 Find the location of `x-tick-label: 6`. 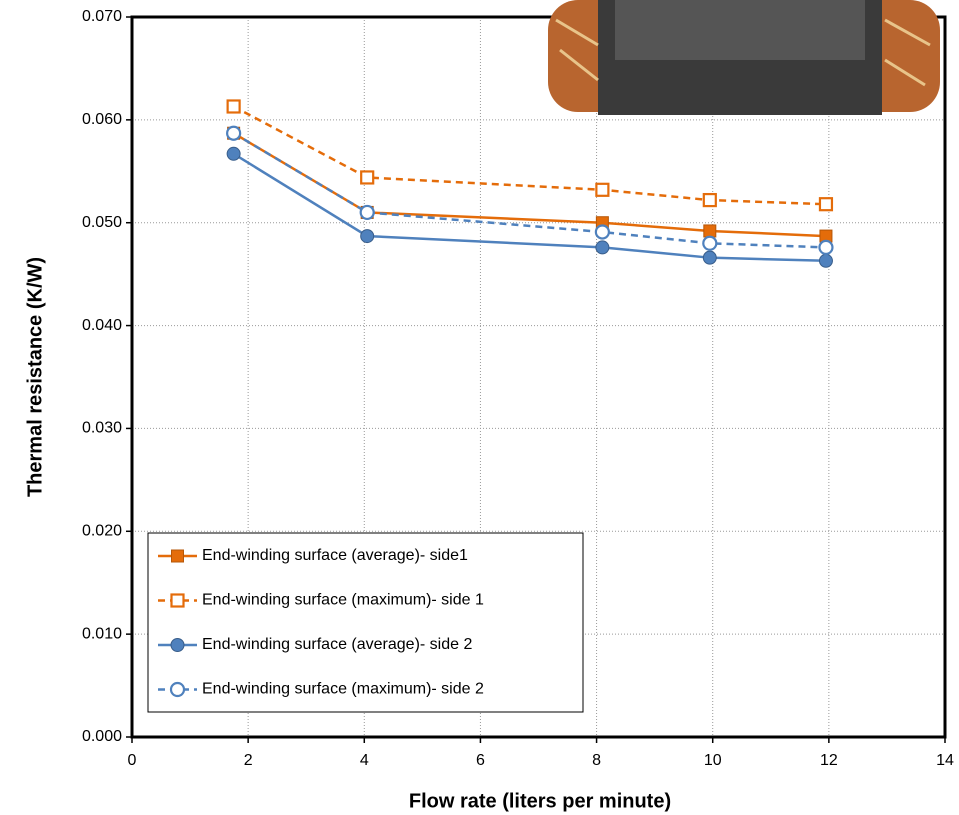

x-tick-label: 6 is located at coordinates (480, 760).